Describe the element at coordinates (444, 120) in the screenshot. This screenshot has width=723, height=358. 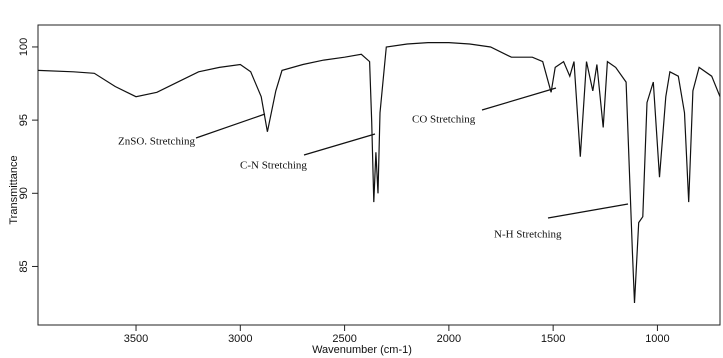
I see `annotation: CO Stretching` at that location.